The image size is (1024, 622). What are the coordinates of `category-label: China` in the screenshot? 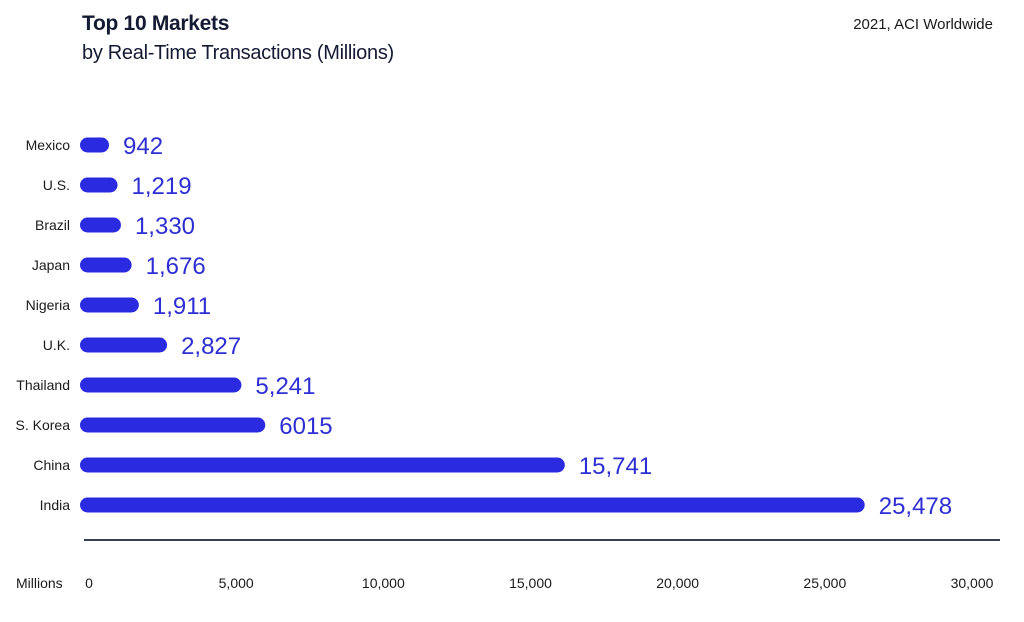 It's located at (51, 465).